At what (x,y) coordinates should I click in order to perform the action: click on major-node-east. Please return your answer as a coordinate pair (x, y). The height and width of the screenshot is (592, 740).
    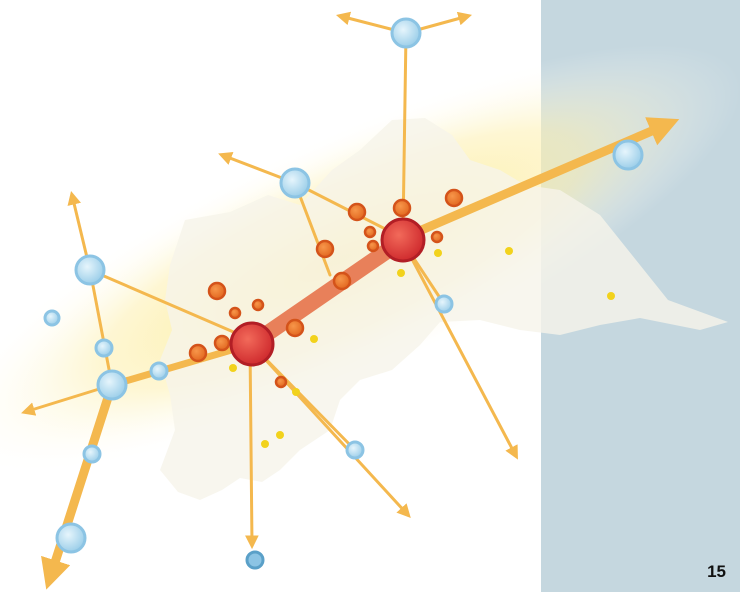
    Looking at the image, I should click on (403, 240).